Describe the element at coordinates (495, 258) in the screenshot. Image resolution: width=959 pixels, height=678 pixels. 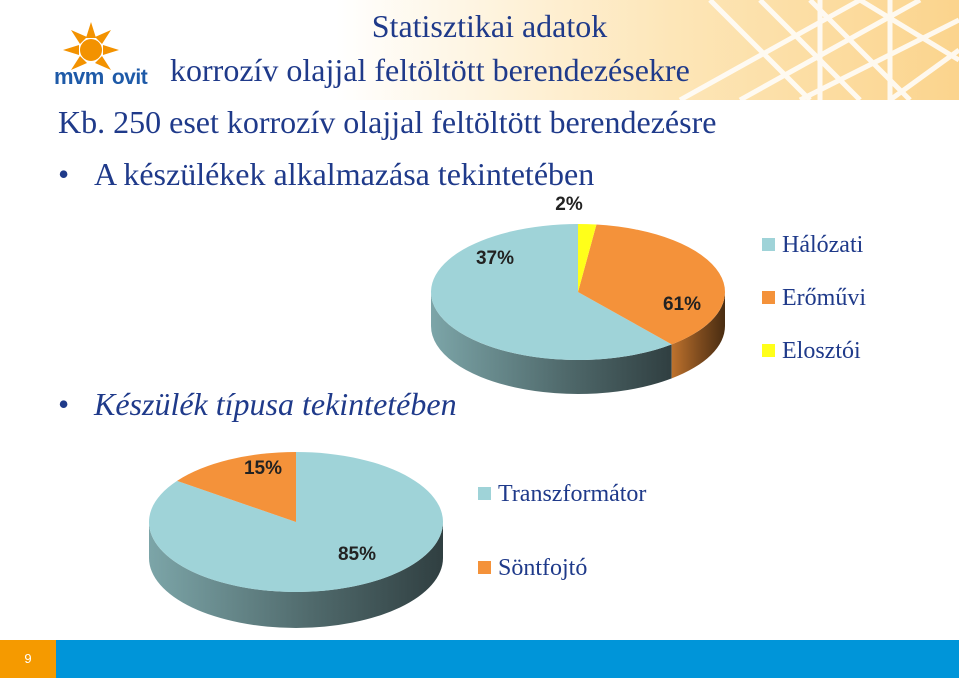
I see `data-label-Erőművi: 37%` at that location.